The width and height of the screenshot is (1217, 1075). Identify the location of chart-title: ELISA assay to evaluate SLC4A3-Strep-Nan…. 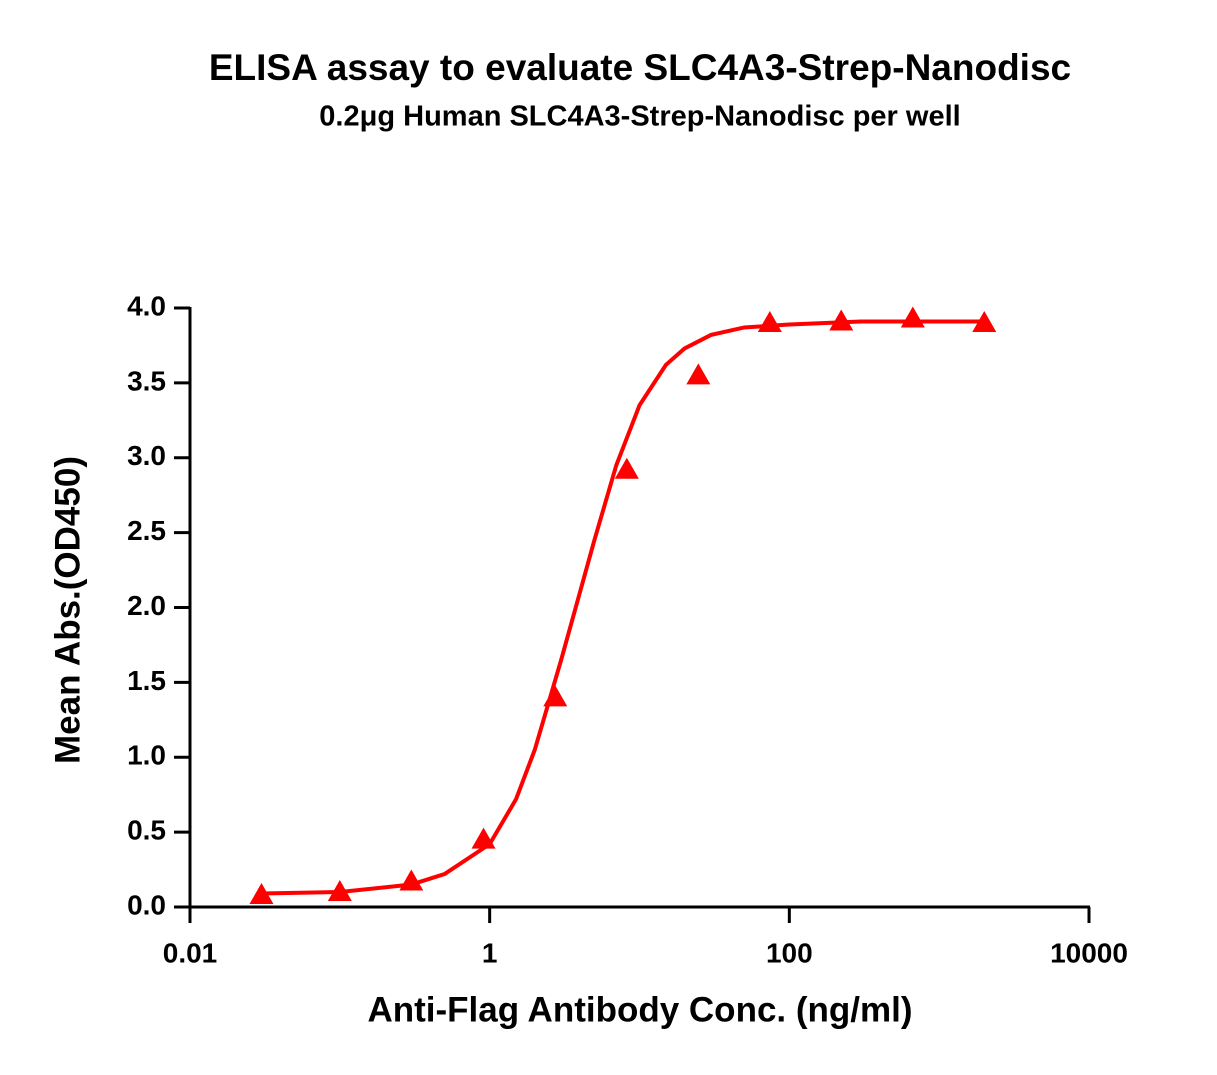
(640, 67).